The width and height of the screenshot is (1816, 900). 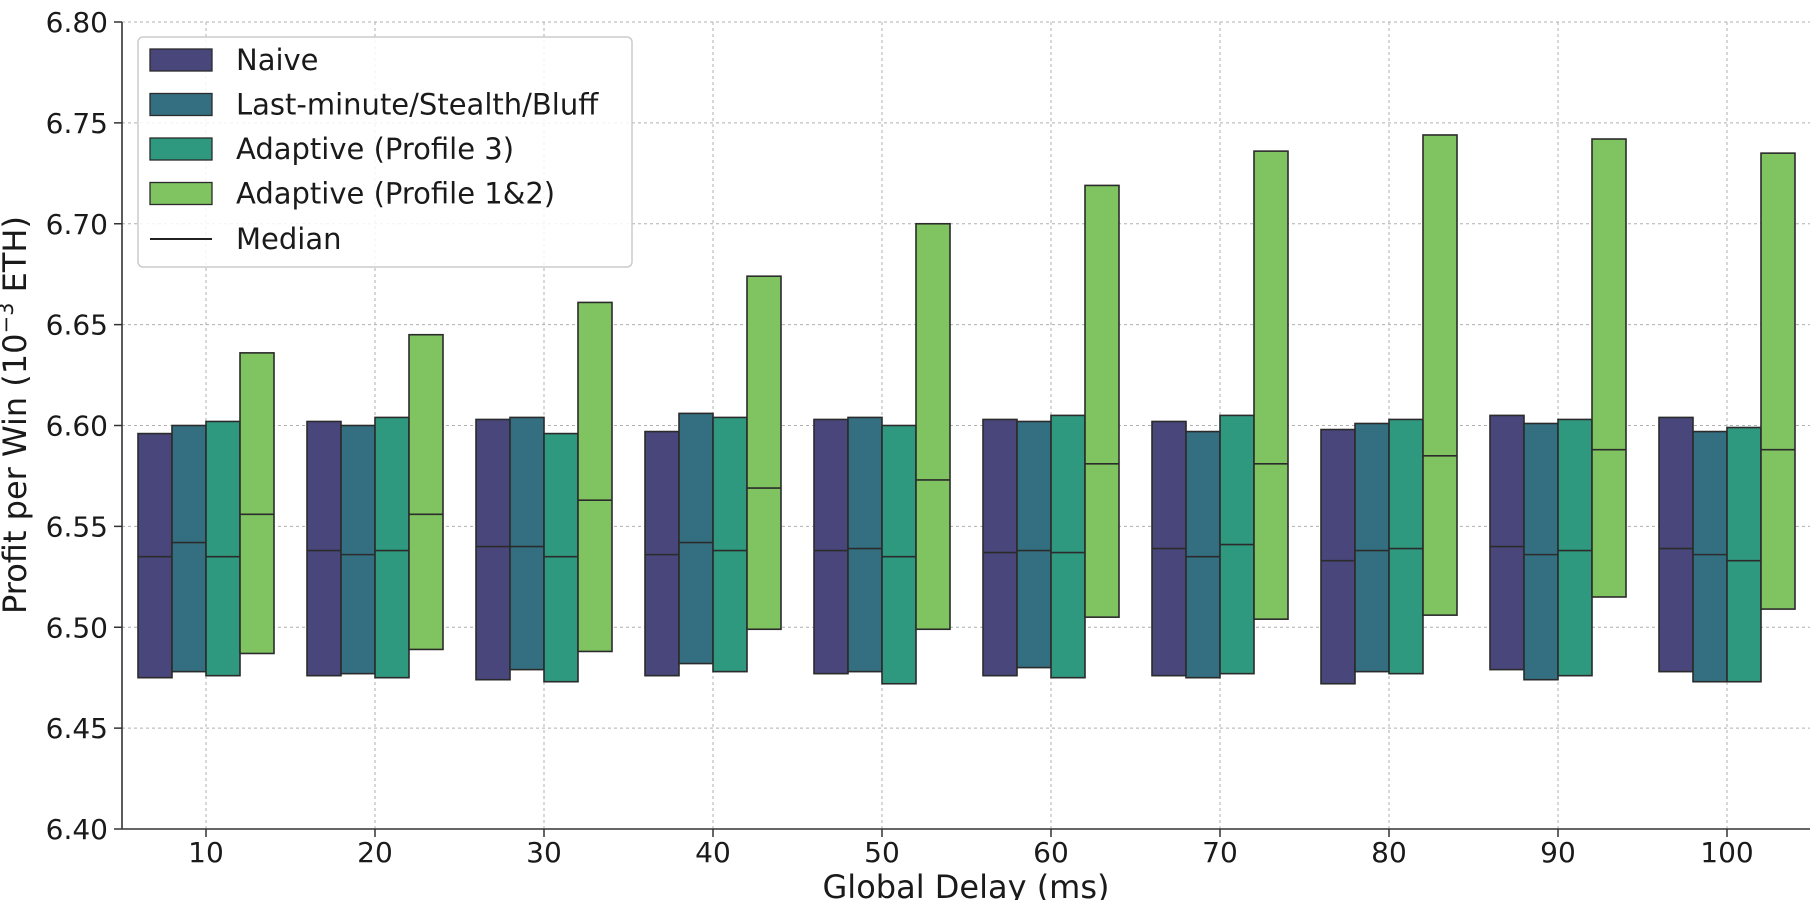 I want to click on legend-median-label: Median, so click(x=288, y=239).